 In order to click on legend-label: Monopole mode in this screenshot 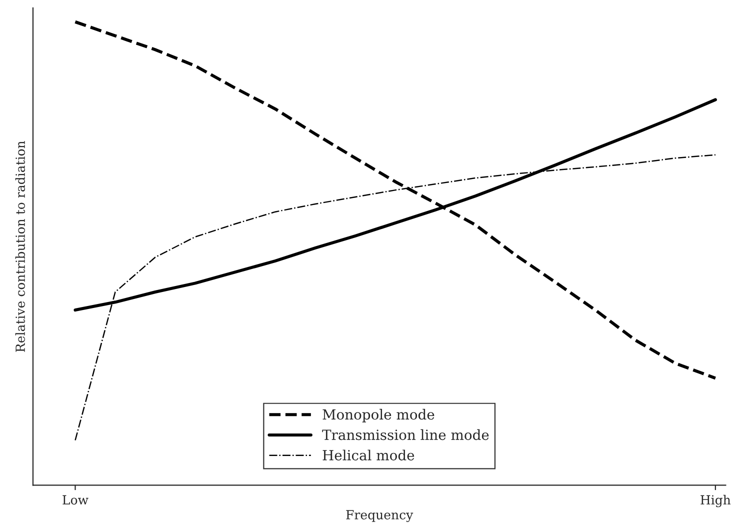, I will do `click(378, 415)`.